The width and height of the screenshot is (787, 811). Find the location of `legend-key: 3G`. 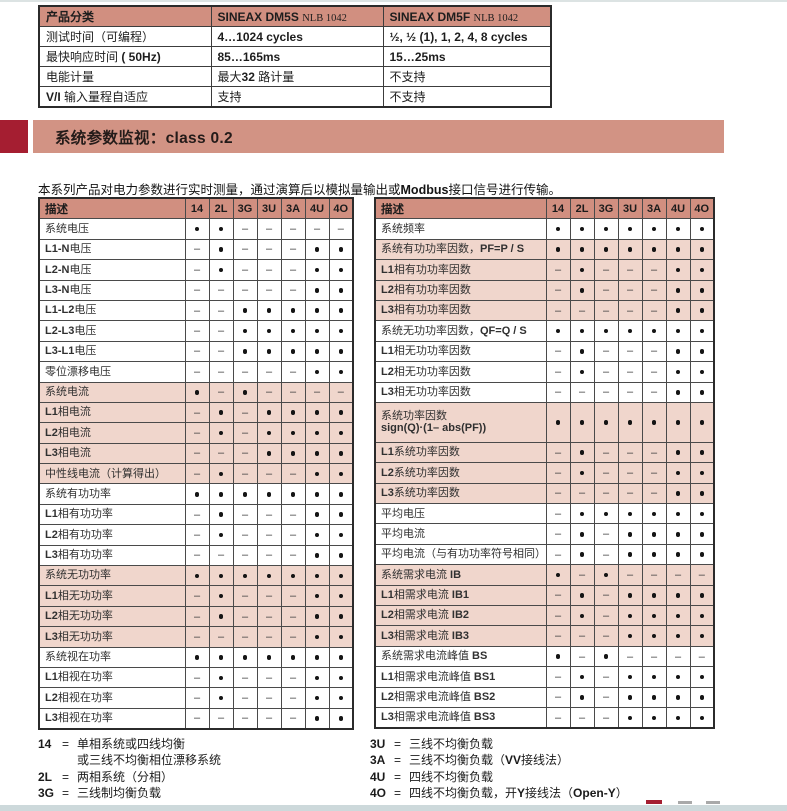

legend-key: 3G is located at coordinates (46, 793).